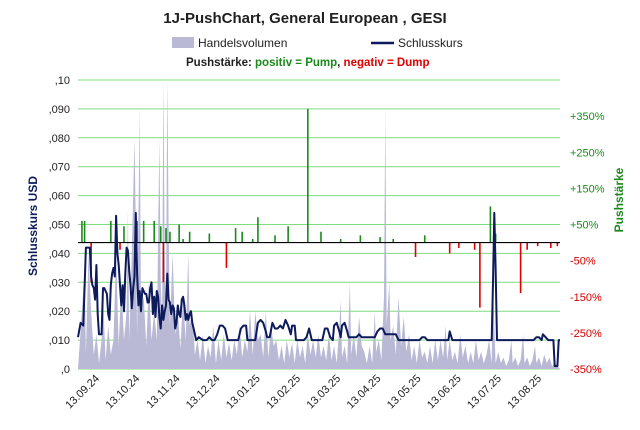  Describe the element at coordinates (59, 110) in the screenshot. I see `y-tick-label: ,090` at that location.